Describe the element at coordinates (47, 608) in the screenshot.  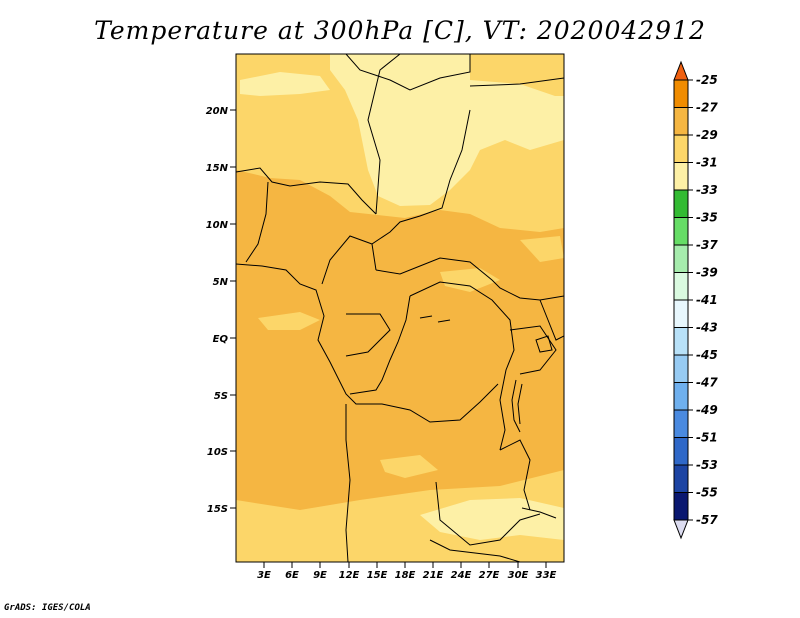
I see `grads-credit: GrADS: IGES/COLA` at that location.